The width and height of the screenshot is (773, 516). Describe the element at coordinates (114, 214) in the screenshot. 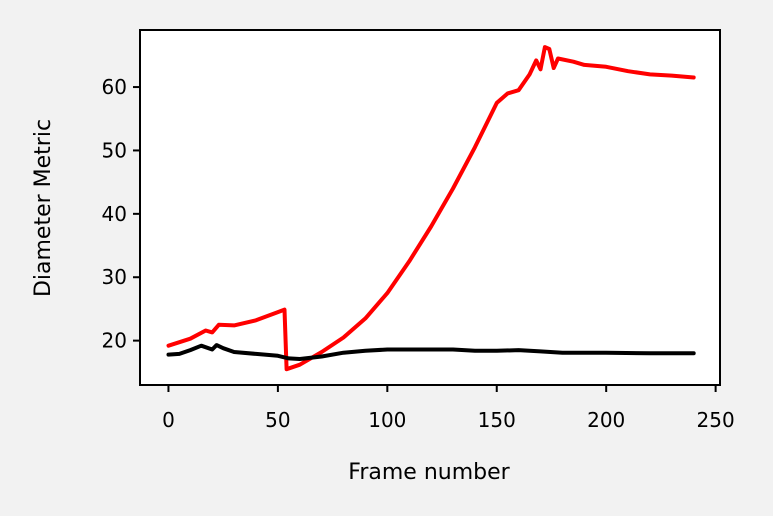

I see `y-tick-label: 40` at that location.